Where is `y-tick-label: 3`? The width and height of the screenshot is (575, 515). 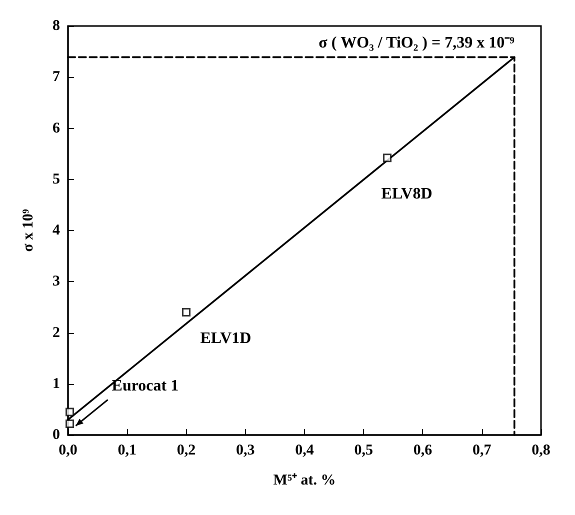 y-tick-label: 3 is located at coordinates (56, 282).